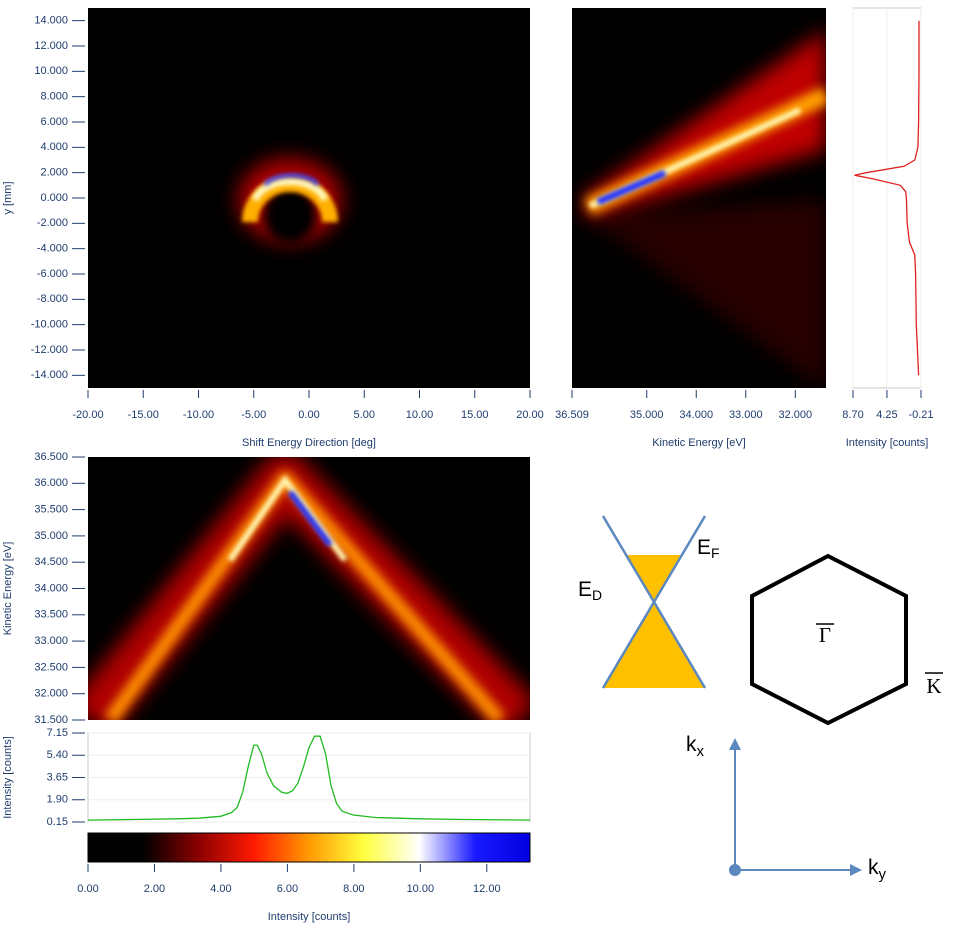 This screenshot has height=941, width=962. I want to click on x-tick-label: 8.00, so click(353, 889).